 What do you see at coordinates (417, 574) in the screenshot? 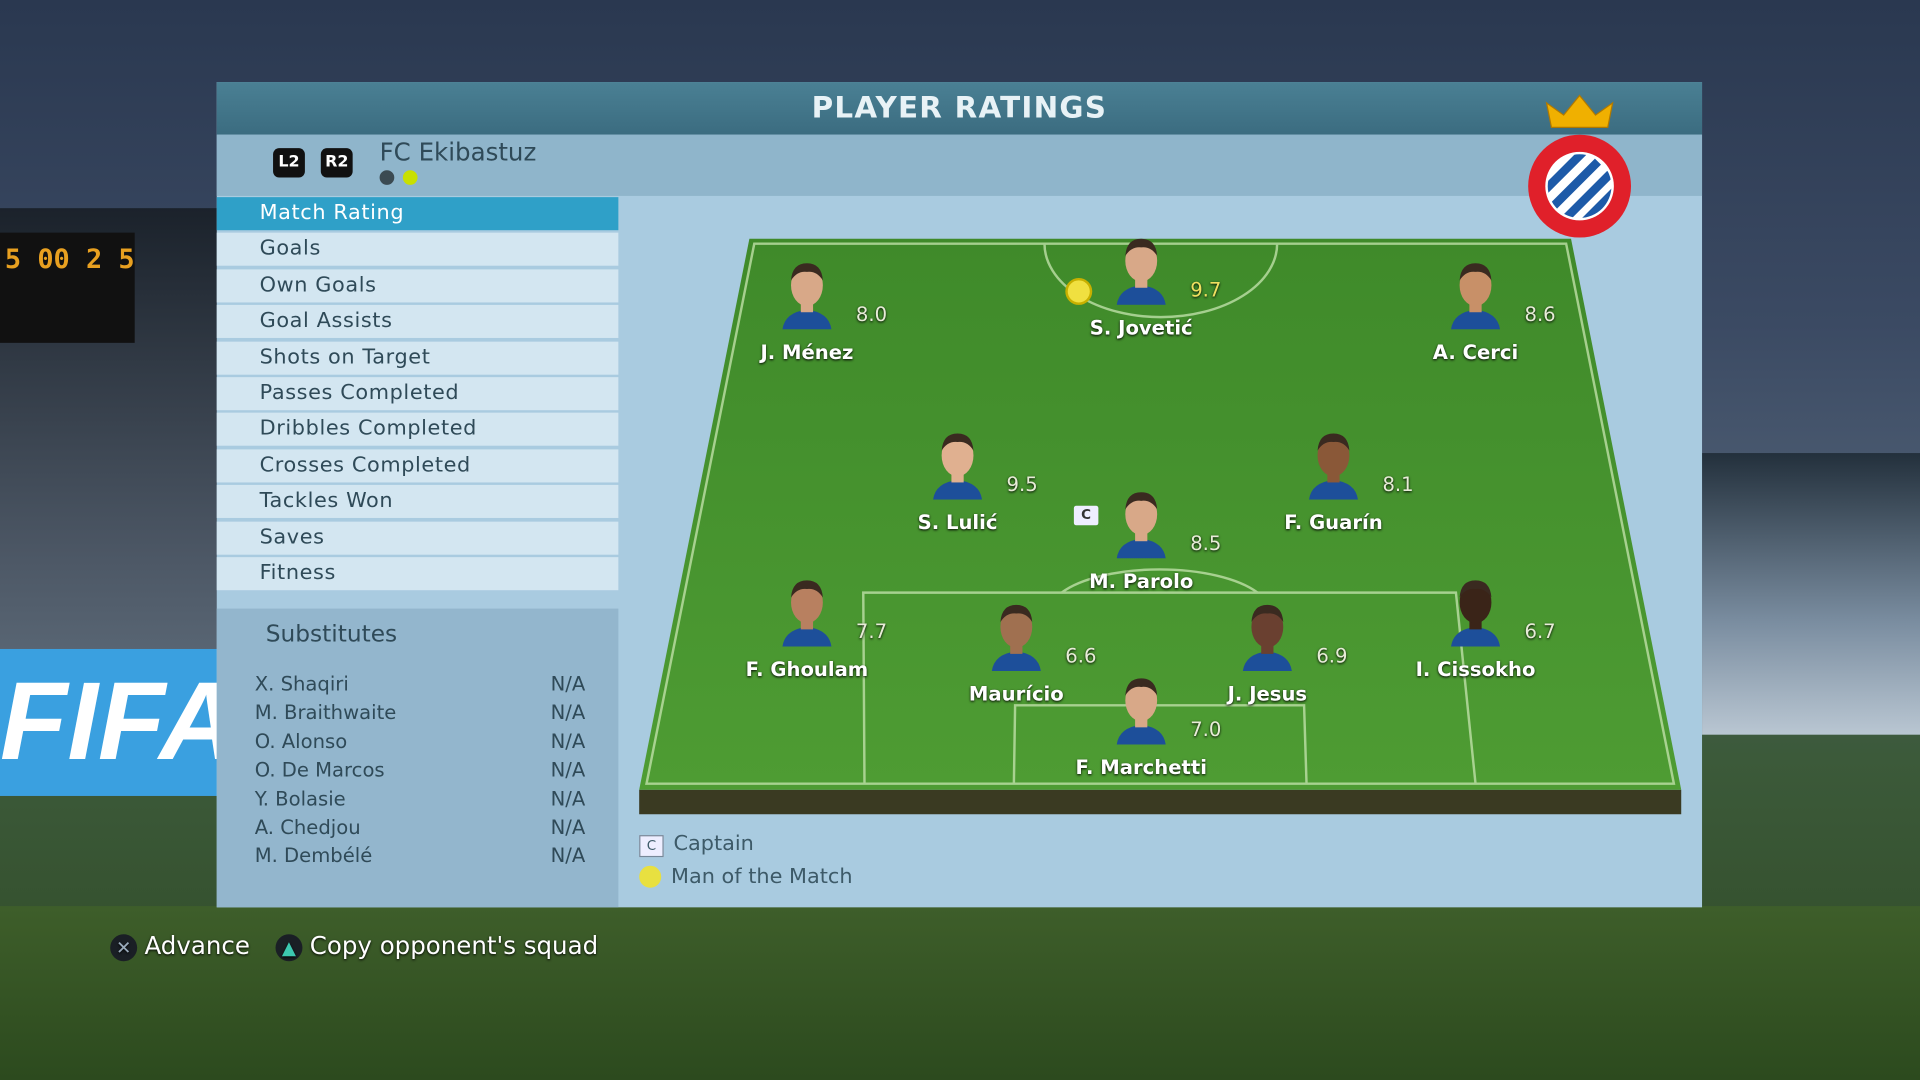
I see `menu-item-fitness: Fitness` at bounding box center [417, 574].